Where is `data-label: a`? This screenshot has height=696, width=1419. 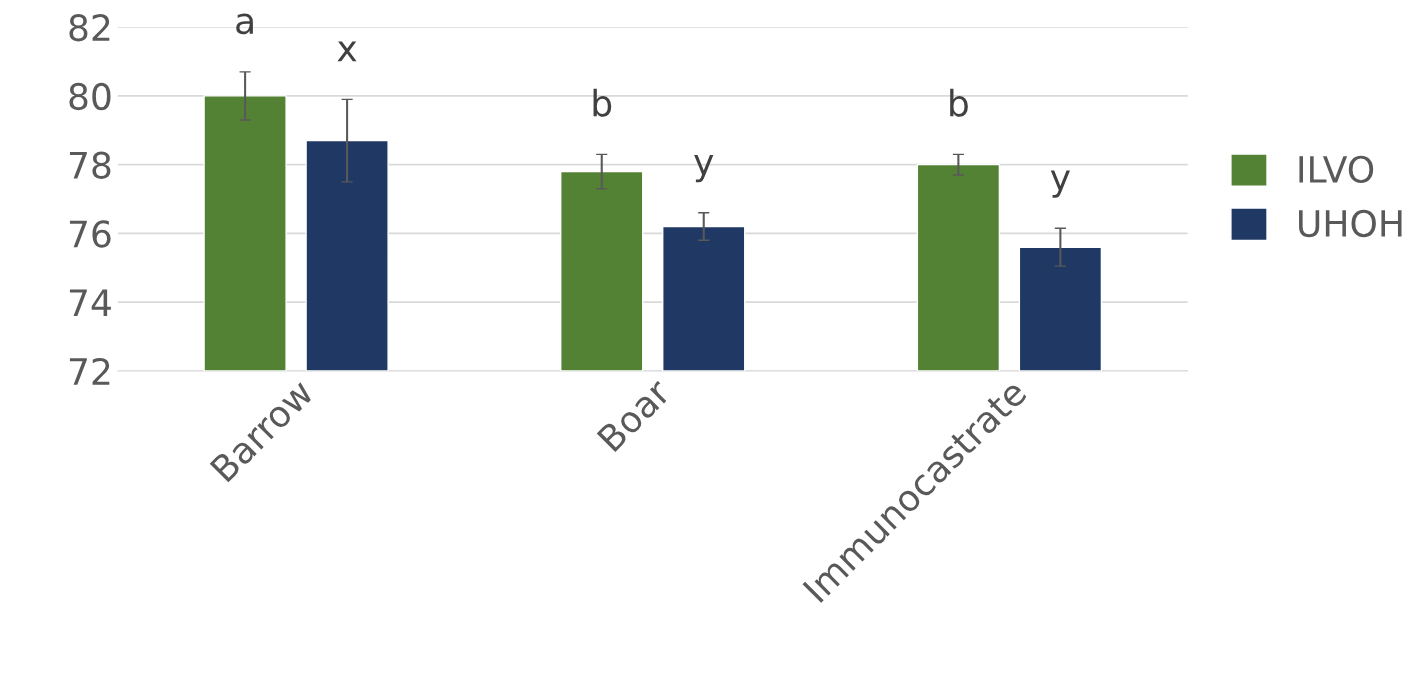
data-label: a is located at coordinates (244, 24).